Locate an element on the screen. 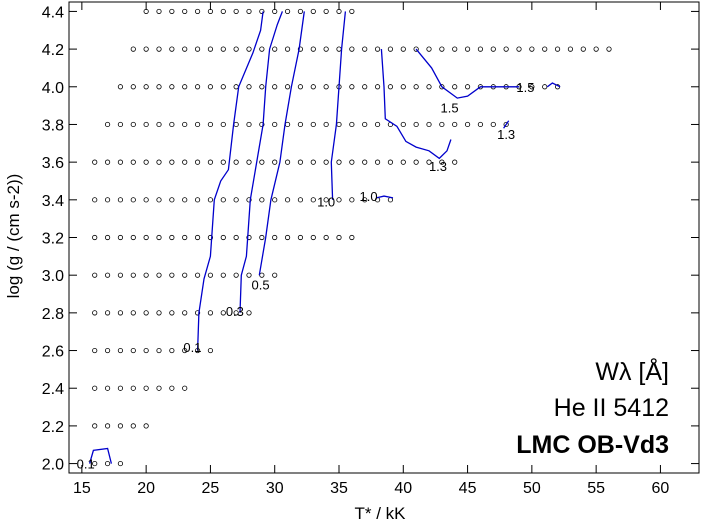 Image resolution: width=703 pixels, height=524 pixels. y-tick-label: 2.0 is located at coordinates (53, 465).